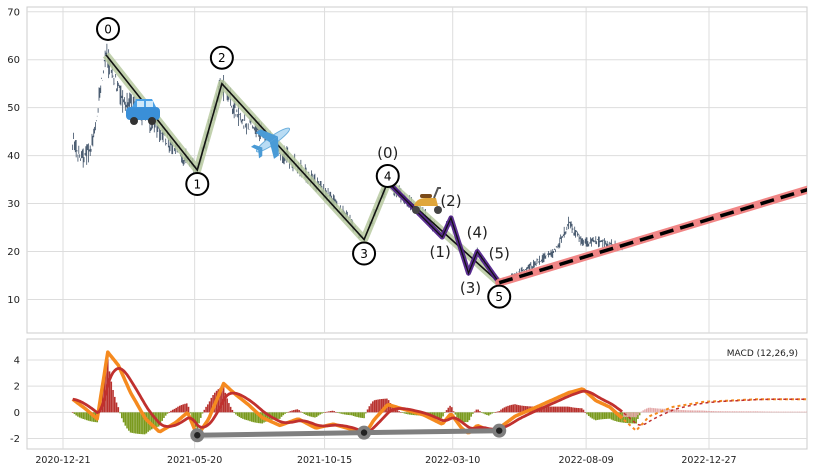  Describe the element at coordinates (108, 28) in the screenshot. I see `wave-label-circle` at that location.